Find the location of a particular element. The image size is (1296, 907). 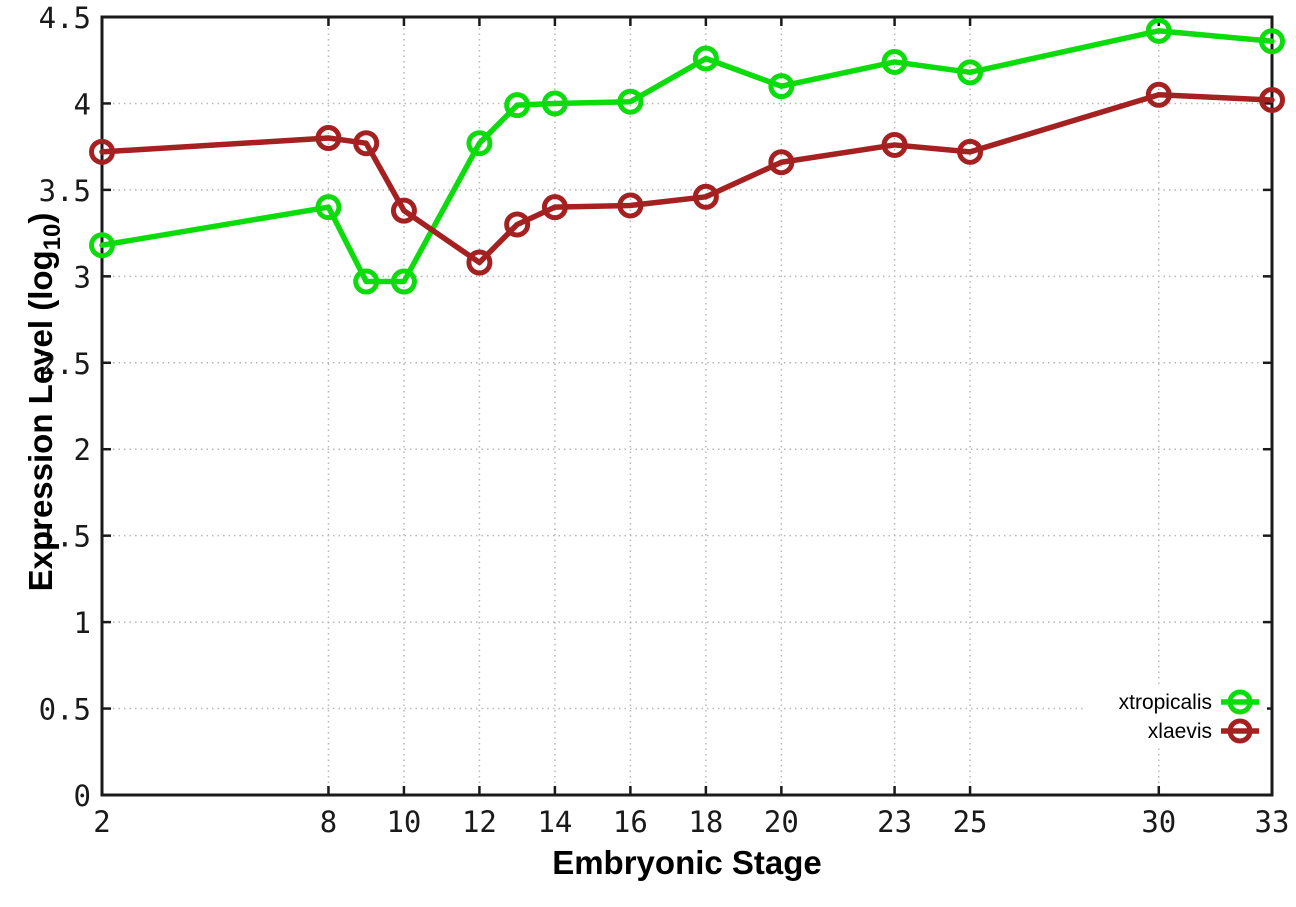

legend-marker-xlaevis is located at coordinates (1240, 731).